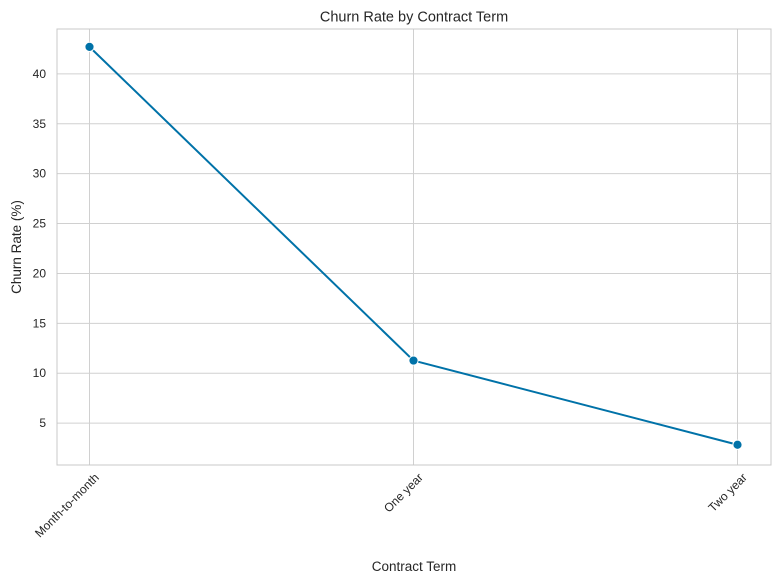  I want to click on y-tick-label: 5, so click(42, 423).